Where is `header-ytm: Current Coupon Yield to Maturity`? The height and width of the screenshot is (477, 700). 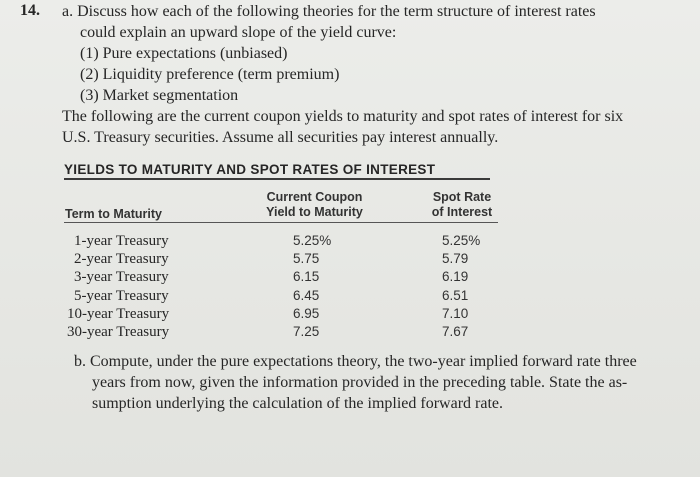 header-ytm: Current Coupon Yield to Maturity is located at coordinates (314, 205).